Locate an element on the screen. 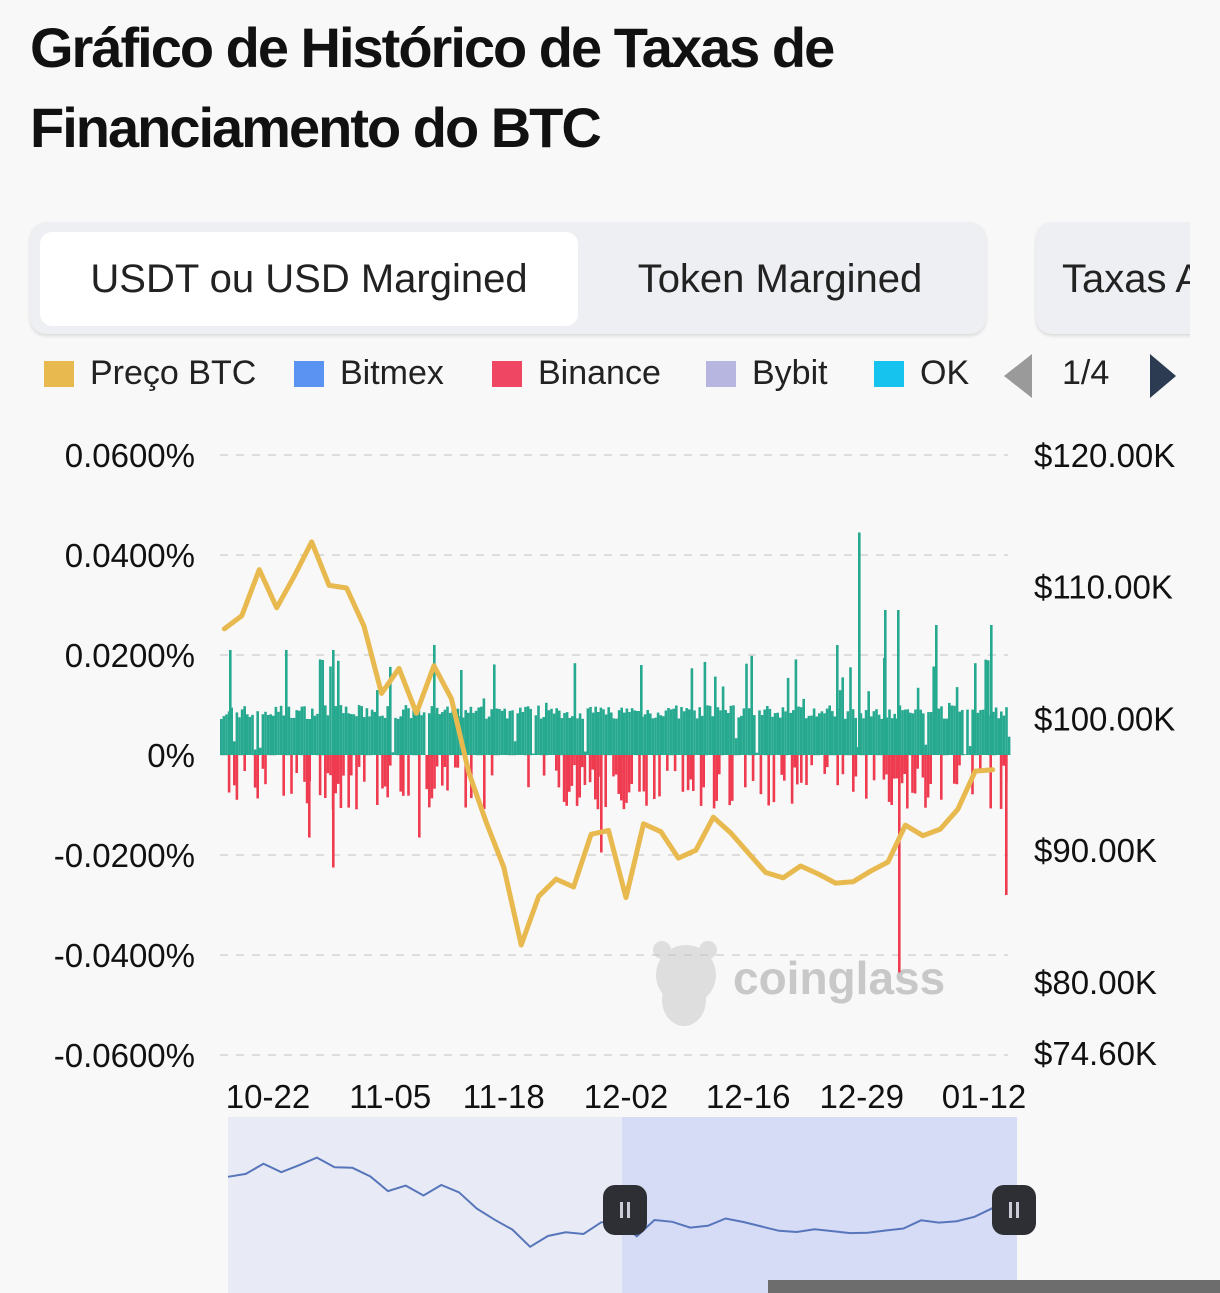  legend-label: Binance is located at coordinates (599, 373).